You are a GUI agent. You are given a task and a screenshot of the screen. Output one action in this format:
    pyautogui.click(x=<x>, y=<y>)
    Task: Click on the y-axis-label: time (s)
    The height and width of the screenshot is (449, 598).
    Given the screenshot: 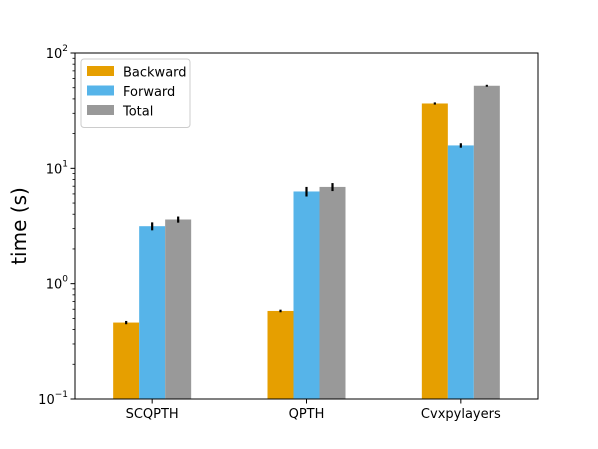 What is the action you would take?
    pyautogui.click(x=19, y=226)
    